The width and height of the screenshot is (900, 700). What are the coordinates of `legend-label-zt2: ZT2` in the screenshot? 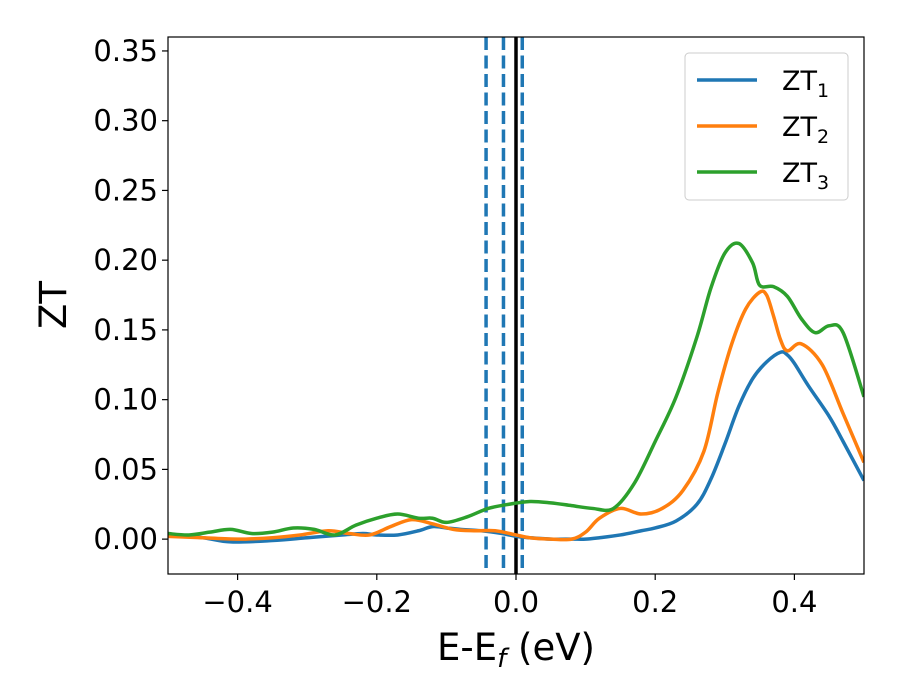 It's located at (805, 130).